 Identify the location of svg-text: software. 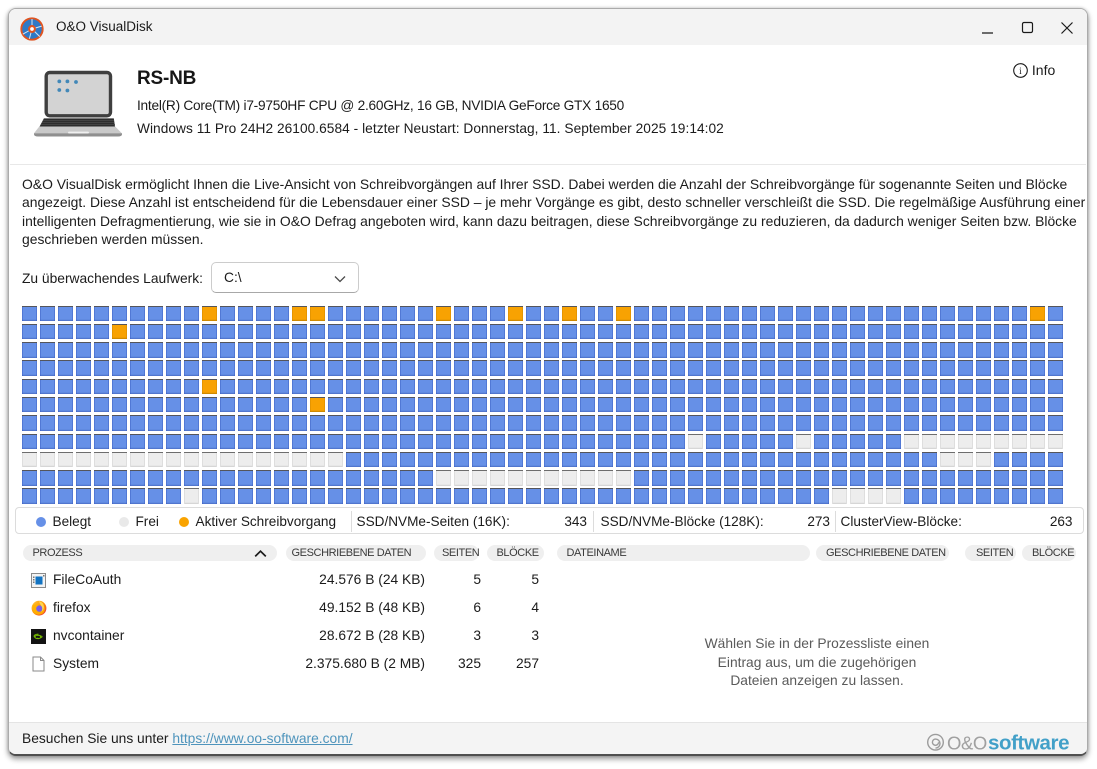
(1028, 743).